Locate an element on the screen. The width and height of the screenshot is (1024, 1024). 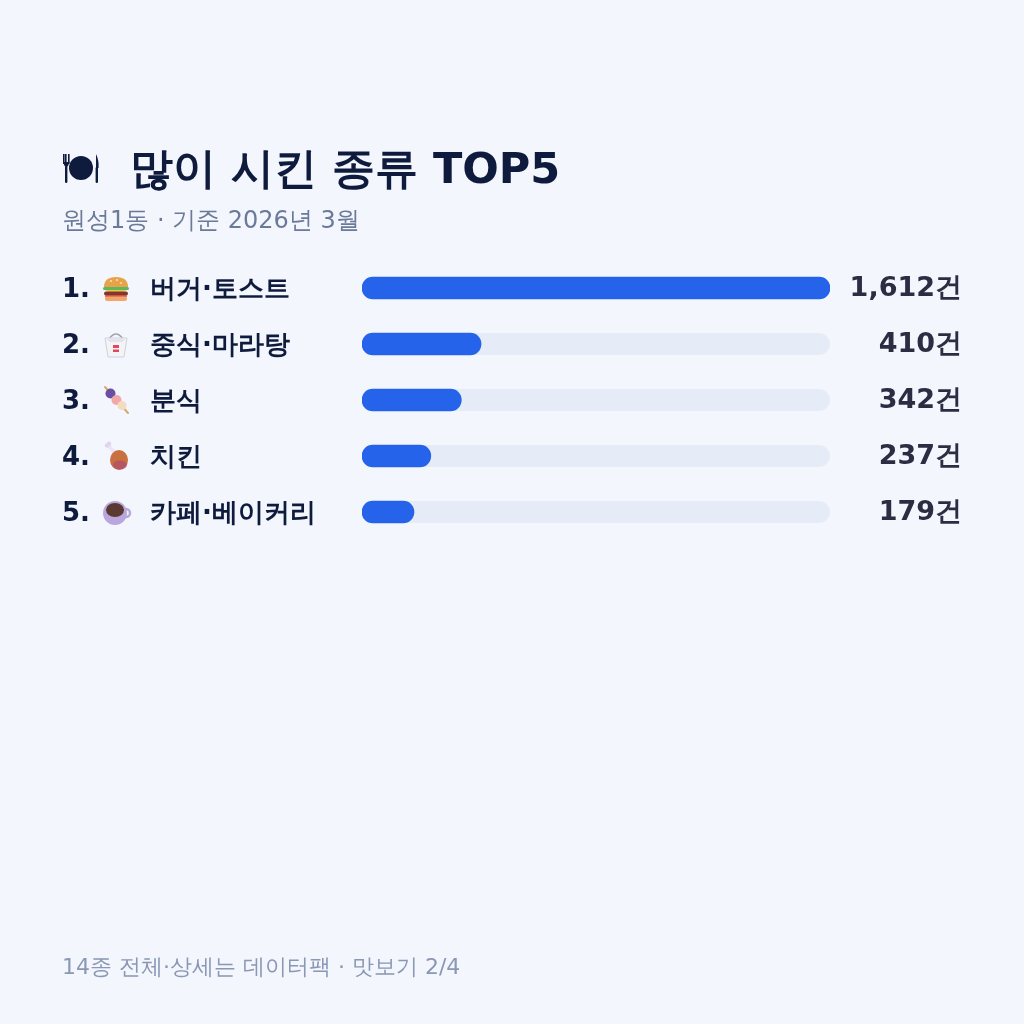
data-label: 410건 is located at coordinates (920, 343).